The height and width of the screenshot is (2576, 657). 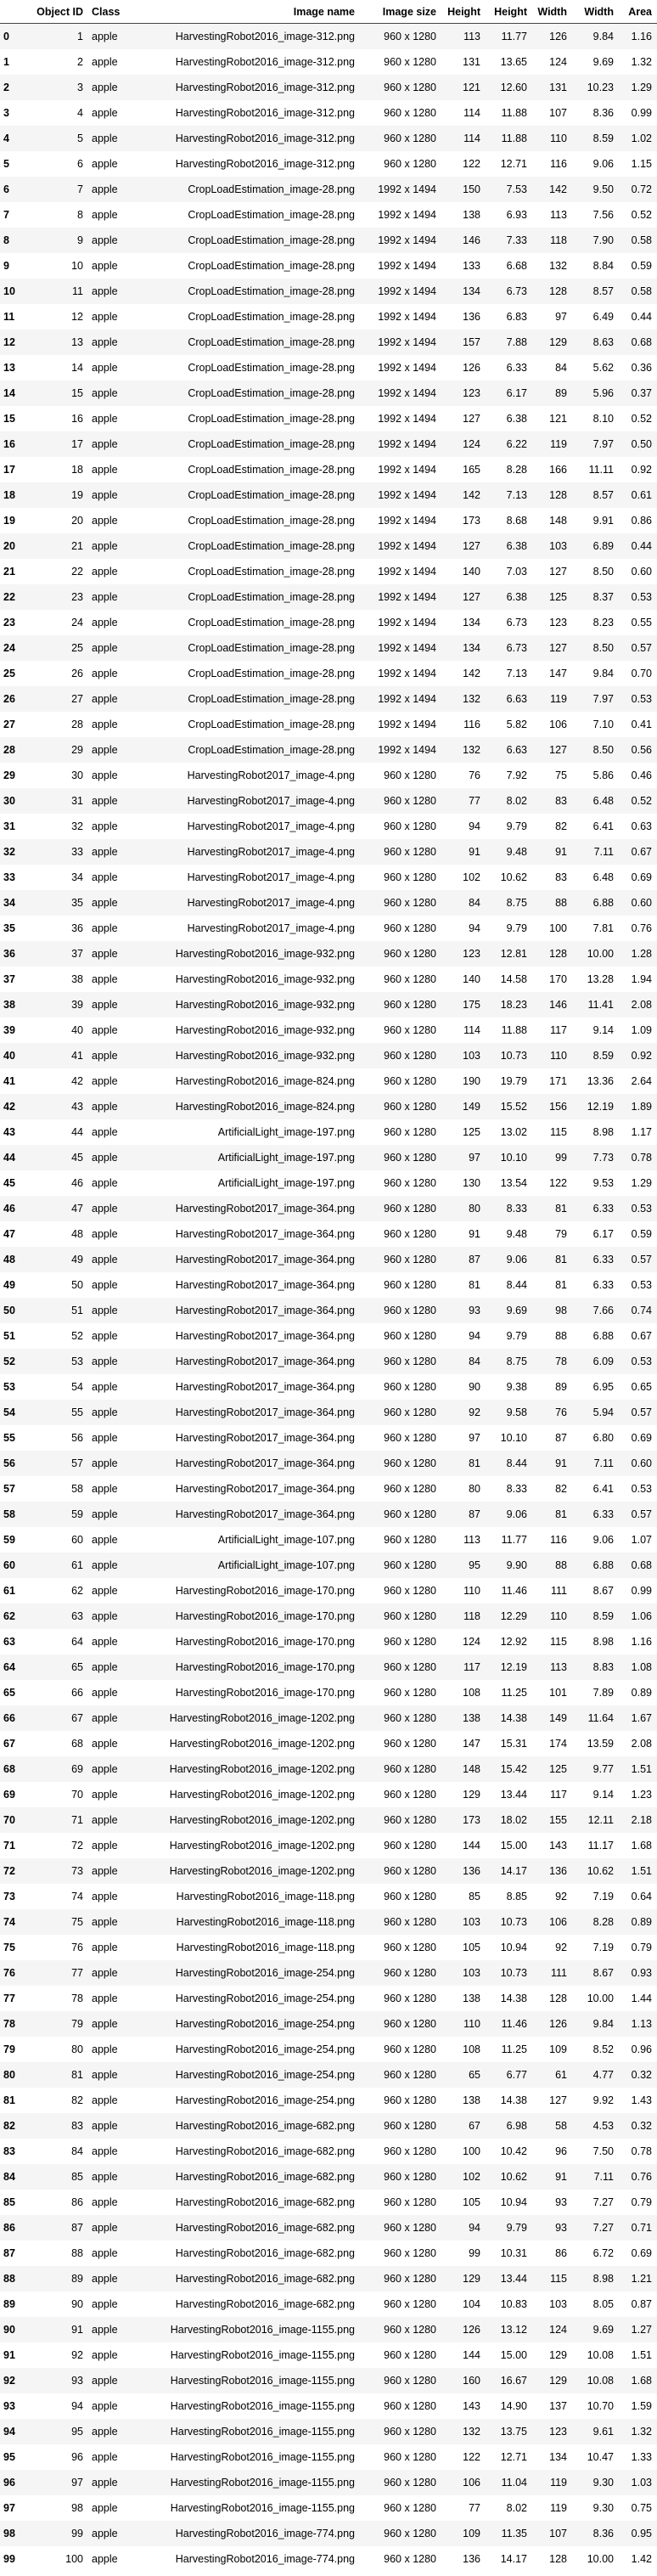 I want to click on width-scaled-cell: 8.57, so click(x=603, y=291).